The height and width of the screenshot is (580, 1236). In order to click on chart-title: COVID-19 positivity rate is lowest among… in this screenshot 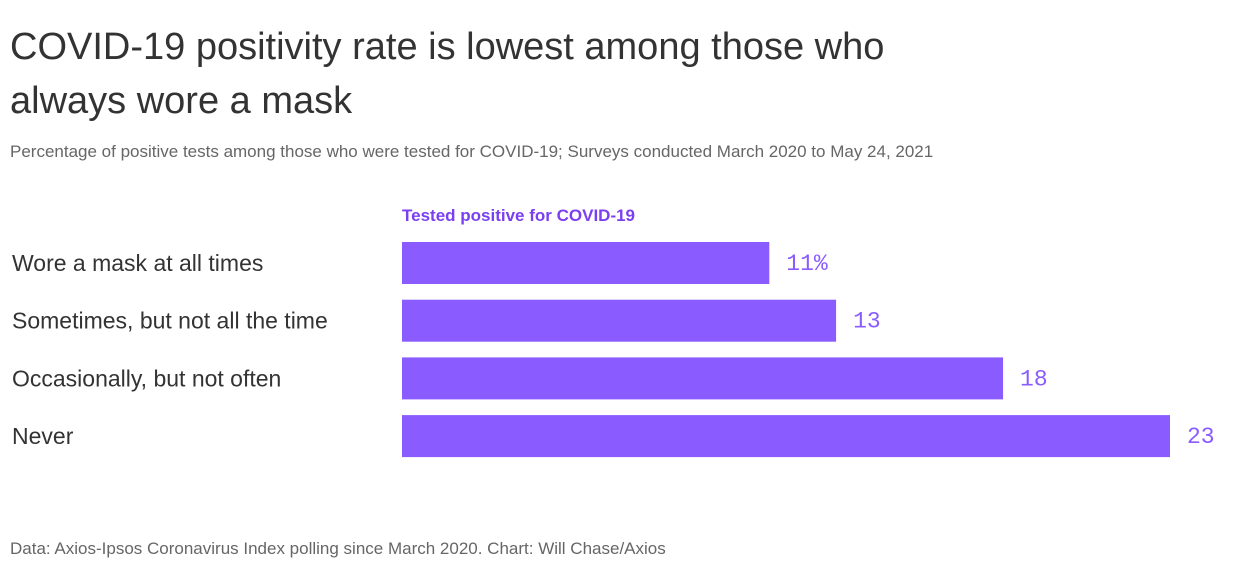, I will do `click(447, 74)`.